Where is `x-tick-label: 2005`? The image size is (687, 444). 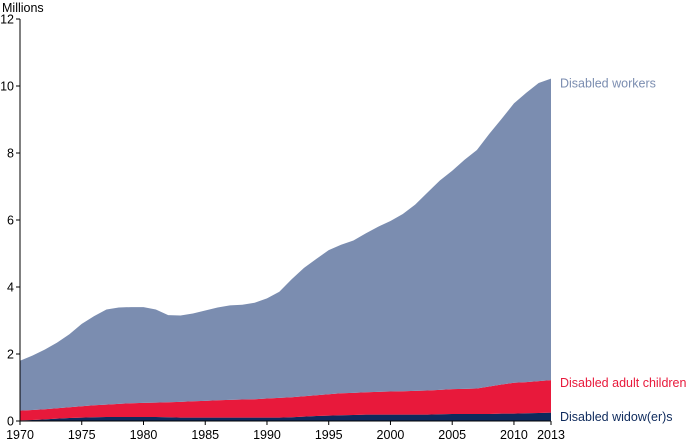
x-tick-label: 2005 is located at coordinates (452, 435).